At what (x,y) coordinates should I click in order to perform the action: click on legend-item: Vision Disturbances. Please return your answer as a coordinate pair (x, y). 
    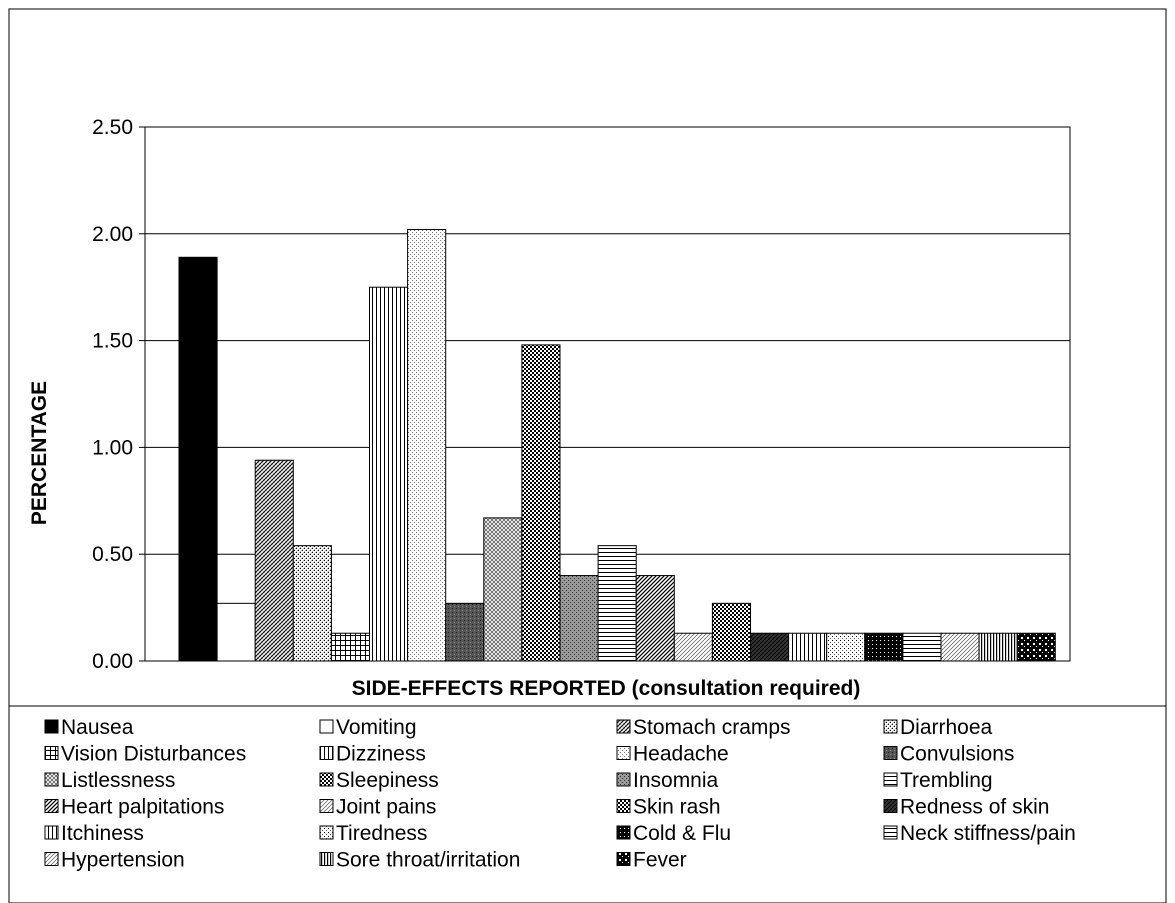
    Looking at the image, I should click on (145, 754).